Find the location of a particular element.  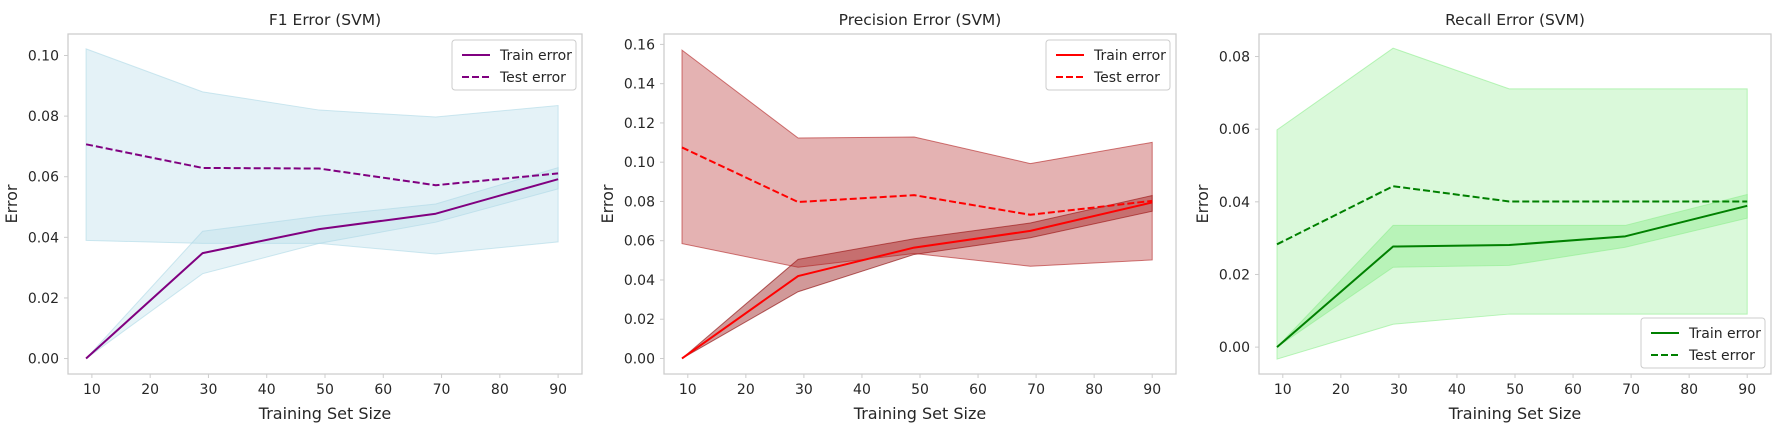

chart-title: Precision Error (SVM) is located at coordinates (920, 20).